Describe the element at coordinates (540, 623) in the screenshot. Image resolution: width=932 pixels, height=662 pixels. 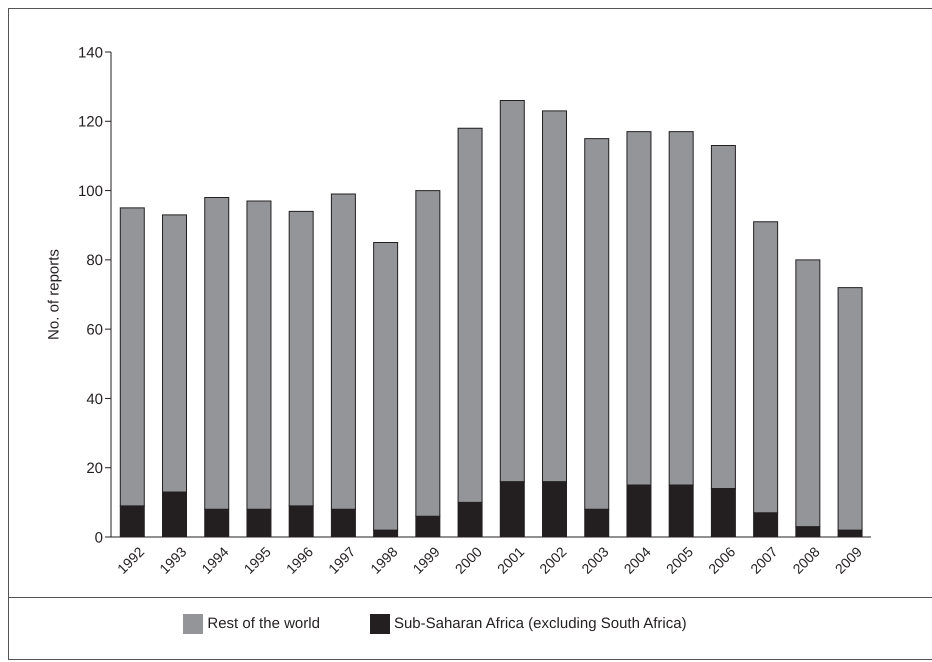
I see `legend-label: Sub-Saharan Africa (excluding South Africa)` at that location.